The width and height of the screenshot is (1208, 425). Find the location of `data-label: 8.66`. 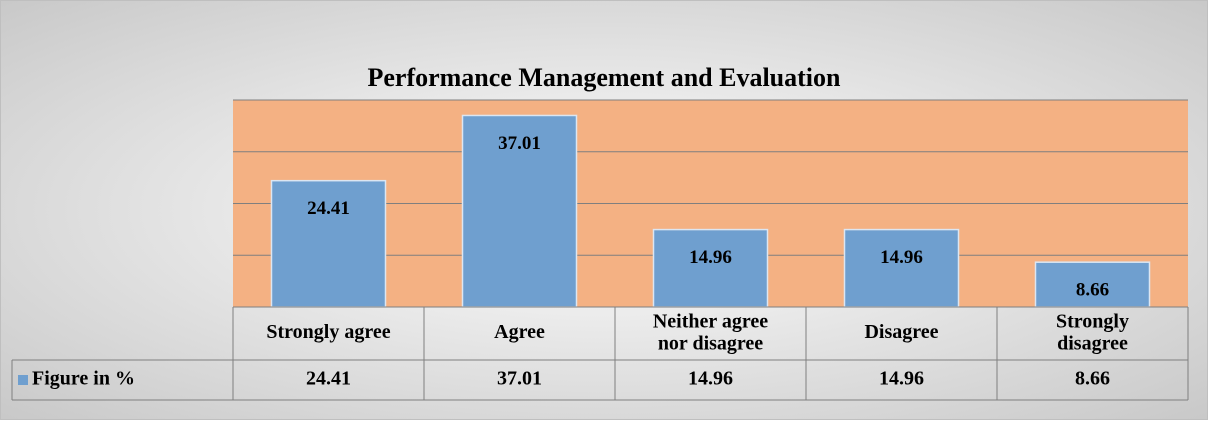

data-label: 8.66 is located at coordinates (1092, 290).